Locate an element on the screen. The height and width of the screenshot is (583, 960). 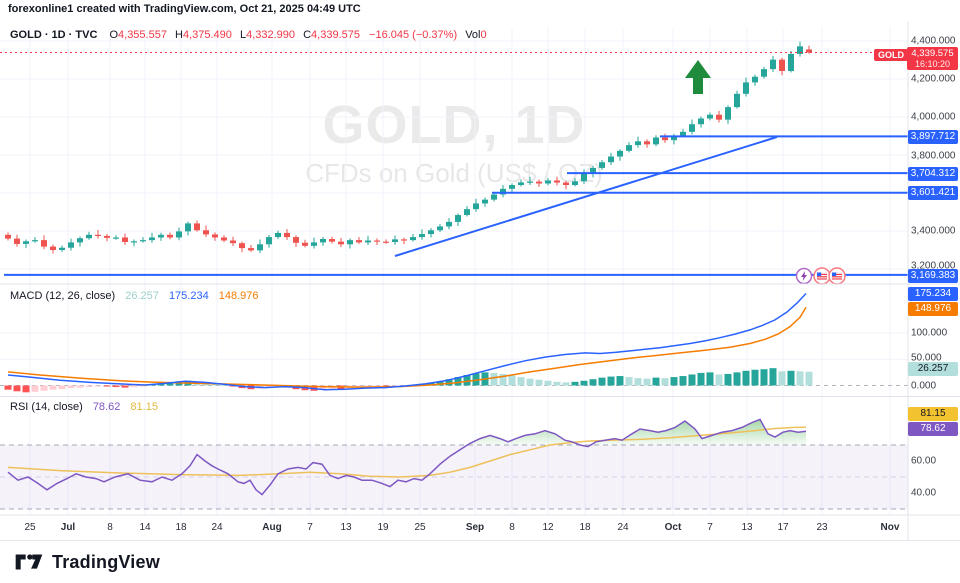
time-axis-label: 17 is located at coordinates (783, 527).